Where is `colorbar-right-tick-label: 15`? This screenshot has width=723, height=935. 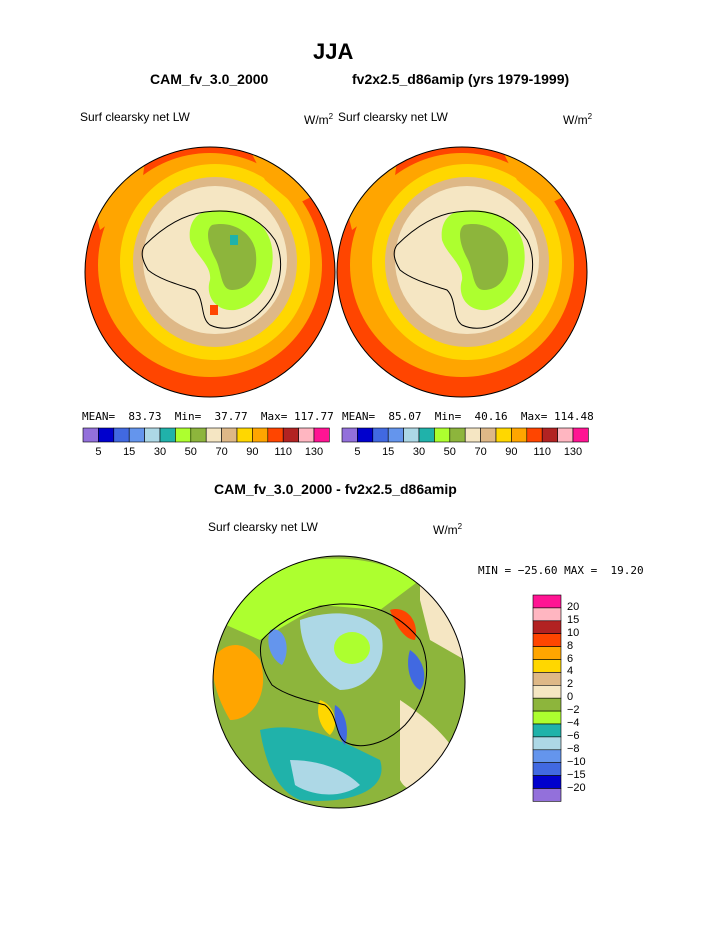 colorbar-right-tick-label: 15 is located at coordinates (388, 452).